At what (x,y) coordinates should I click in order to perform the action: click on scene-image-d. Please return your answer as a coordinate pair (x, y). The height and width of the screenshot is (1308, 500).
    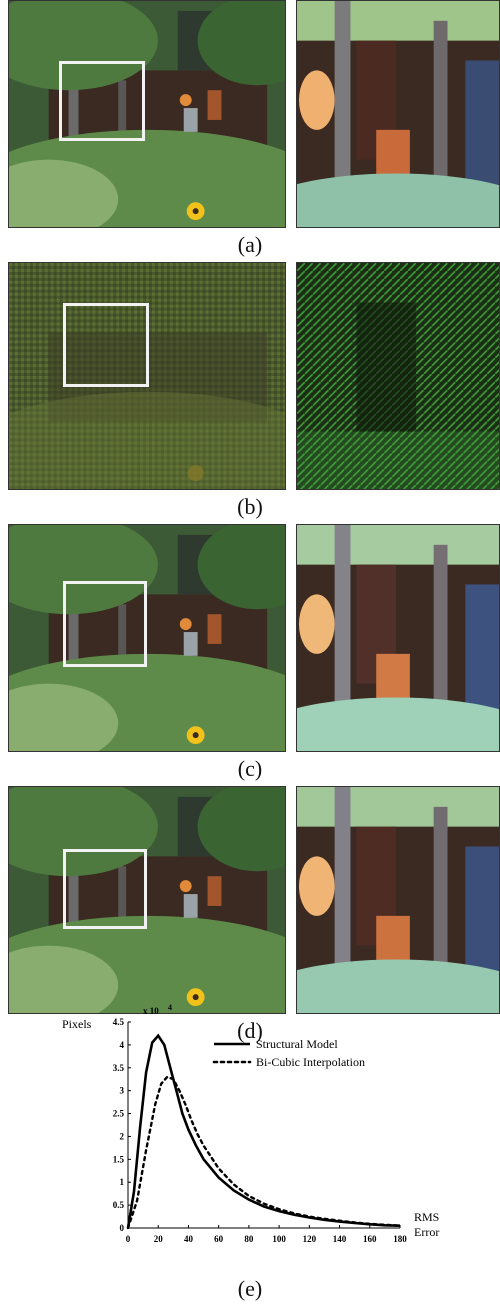
    Looking at the image, I should click on (147, 900).